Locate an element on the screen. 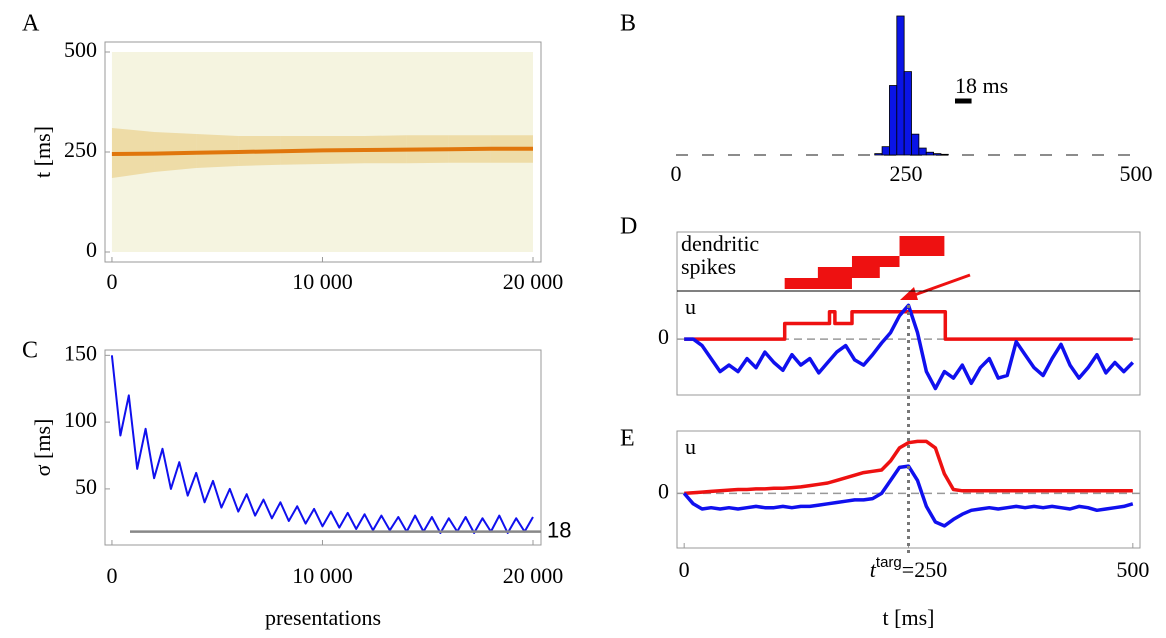  x-tick-label: ttarg=250 is located at coordinates (908, 568).